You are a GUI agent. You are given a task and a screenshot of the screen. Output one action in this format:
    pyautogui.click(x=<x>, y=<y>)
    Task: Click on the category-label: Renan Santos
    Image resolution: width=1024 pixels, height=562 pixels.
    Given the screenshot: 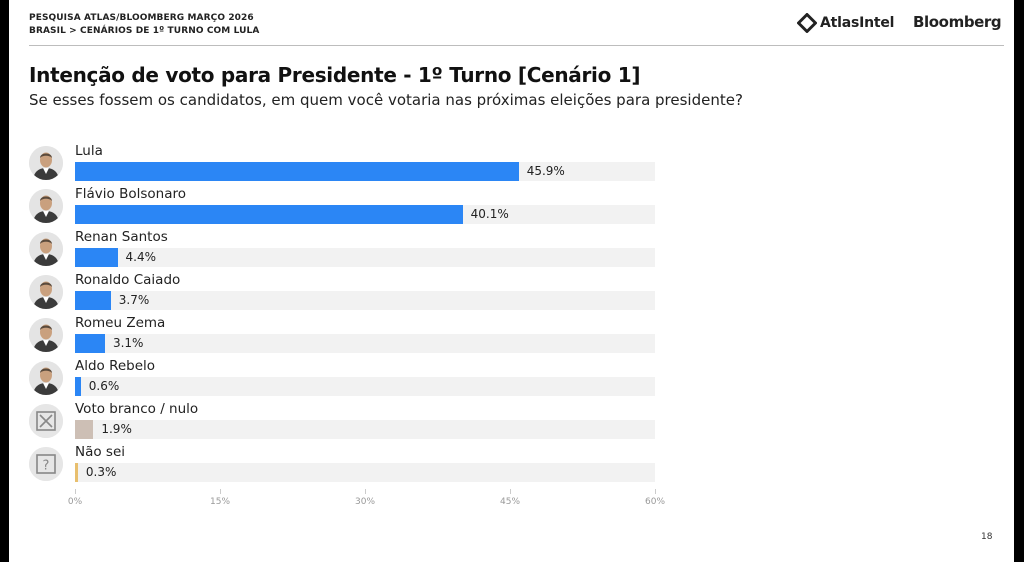 What is the action you would take?
    pyautogui.click(x=121, y=237)
    